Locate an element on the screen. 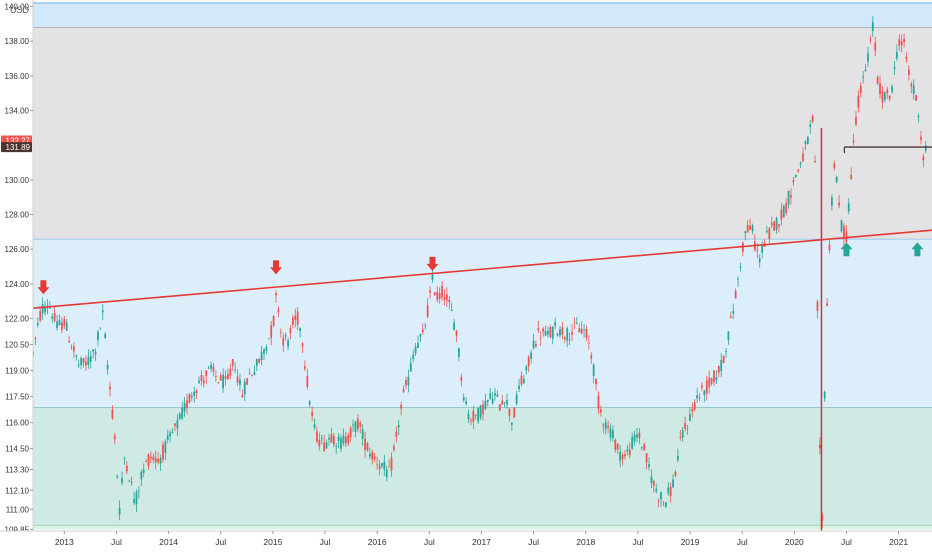  y-tick-label: 138.00 is located at coordinates (17, 41).